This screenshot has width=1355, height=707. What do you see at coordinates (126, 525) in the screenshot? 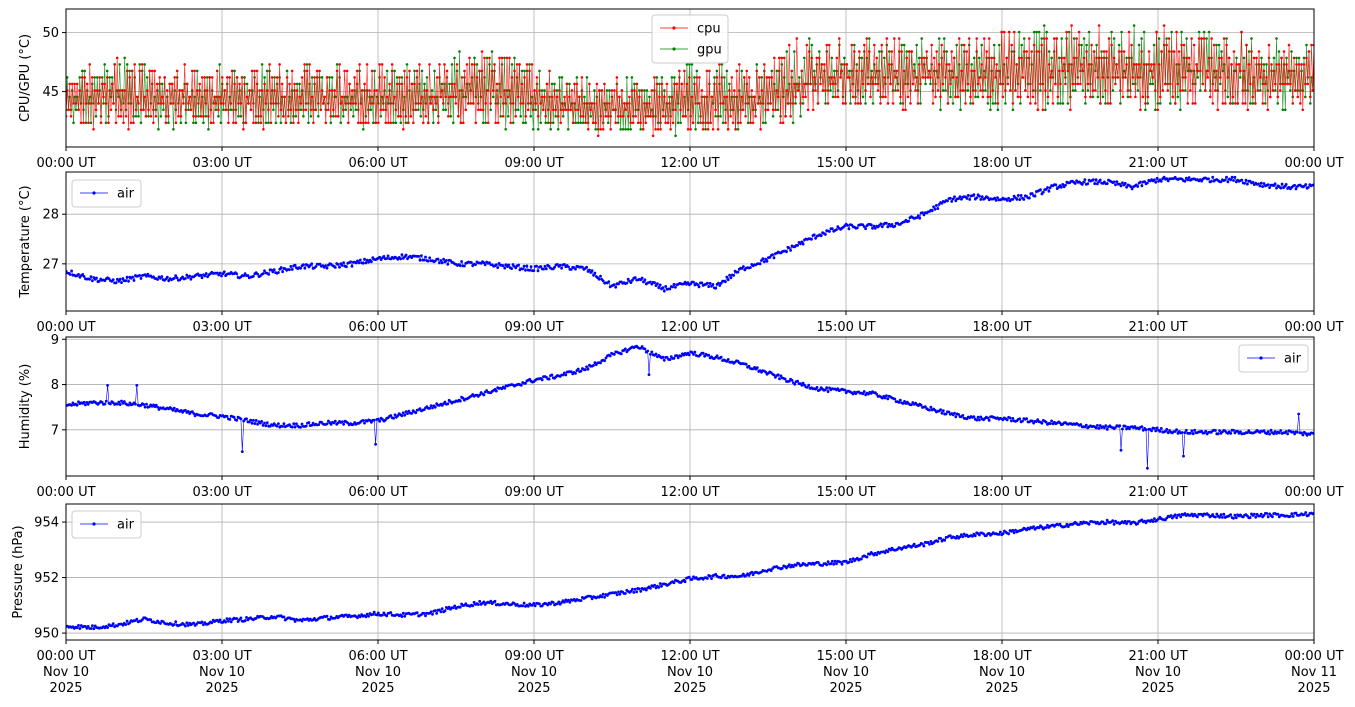
I see `legend-label-air: air` at bounding box center [126, 525].